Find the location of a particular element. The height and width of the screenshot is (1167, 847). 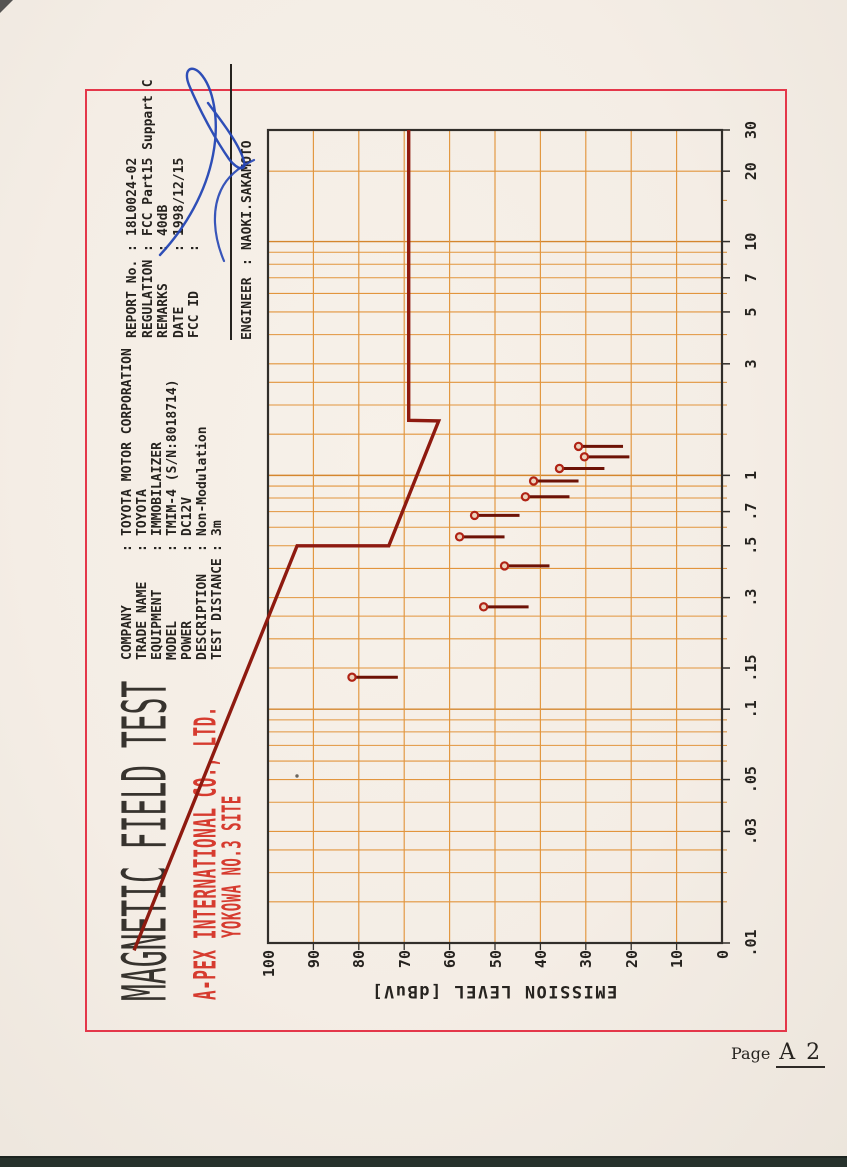

freq-tick-label: 20 is located at coordinates (751, 171).